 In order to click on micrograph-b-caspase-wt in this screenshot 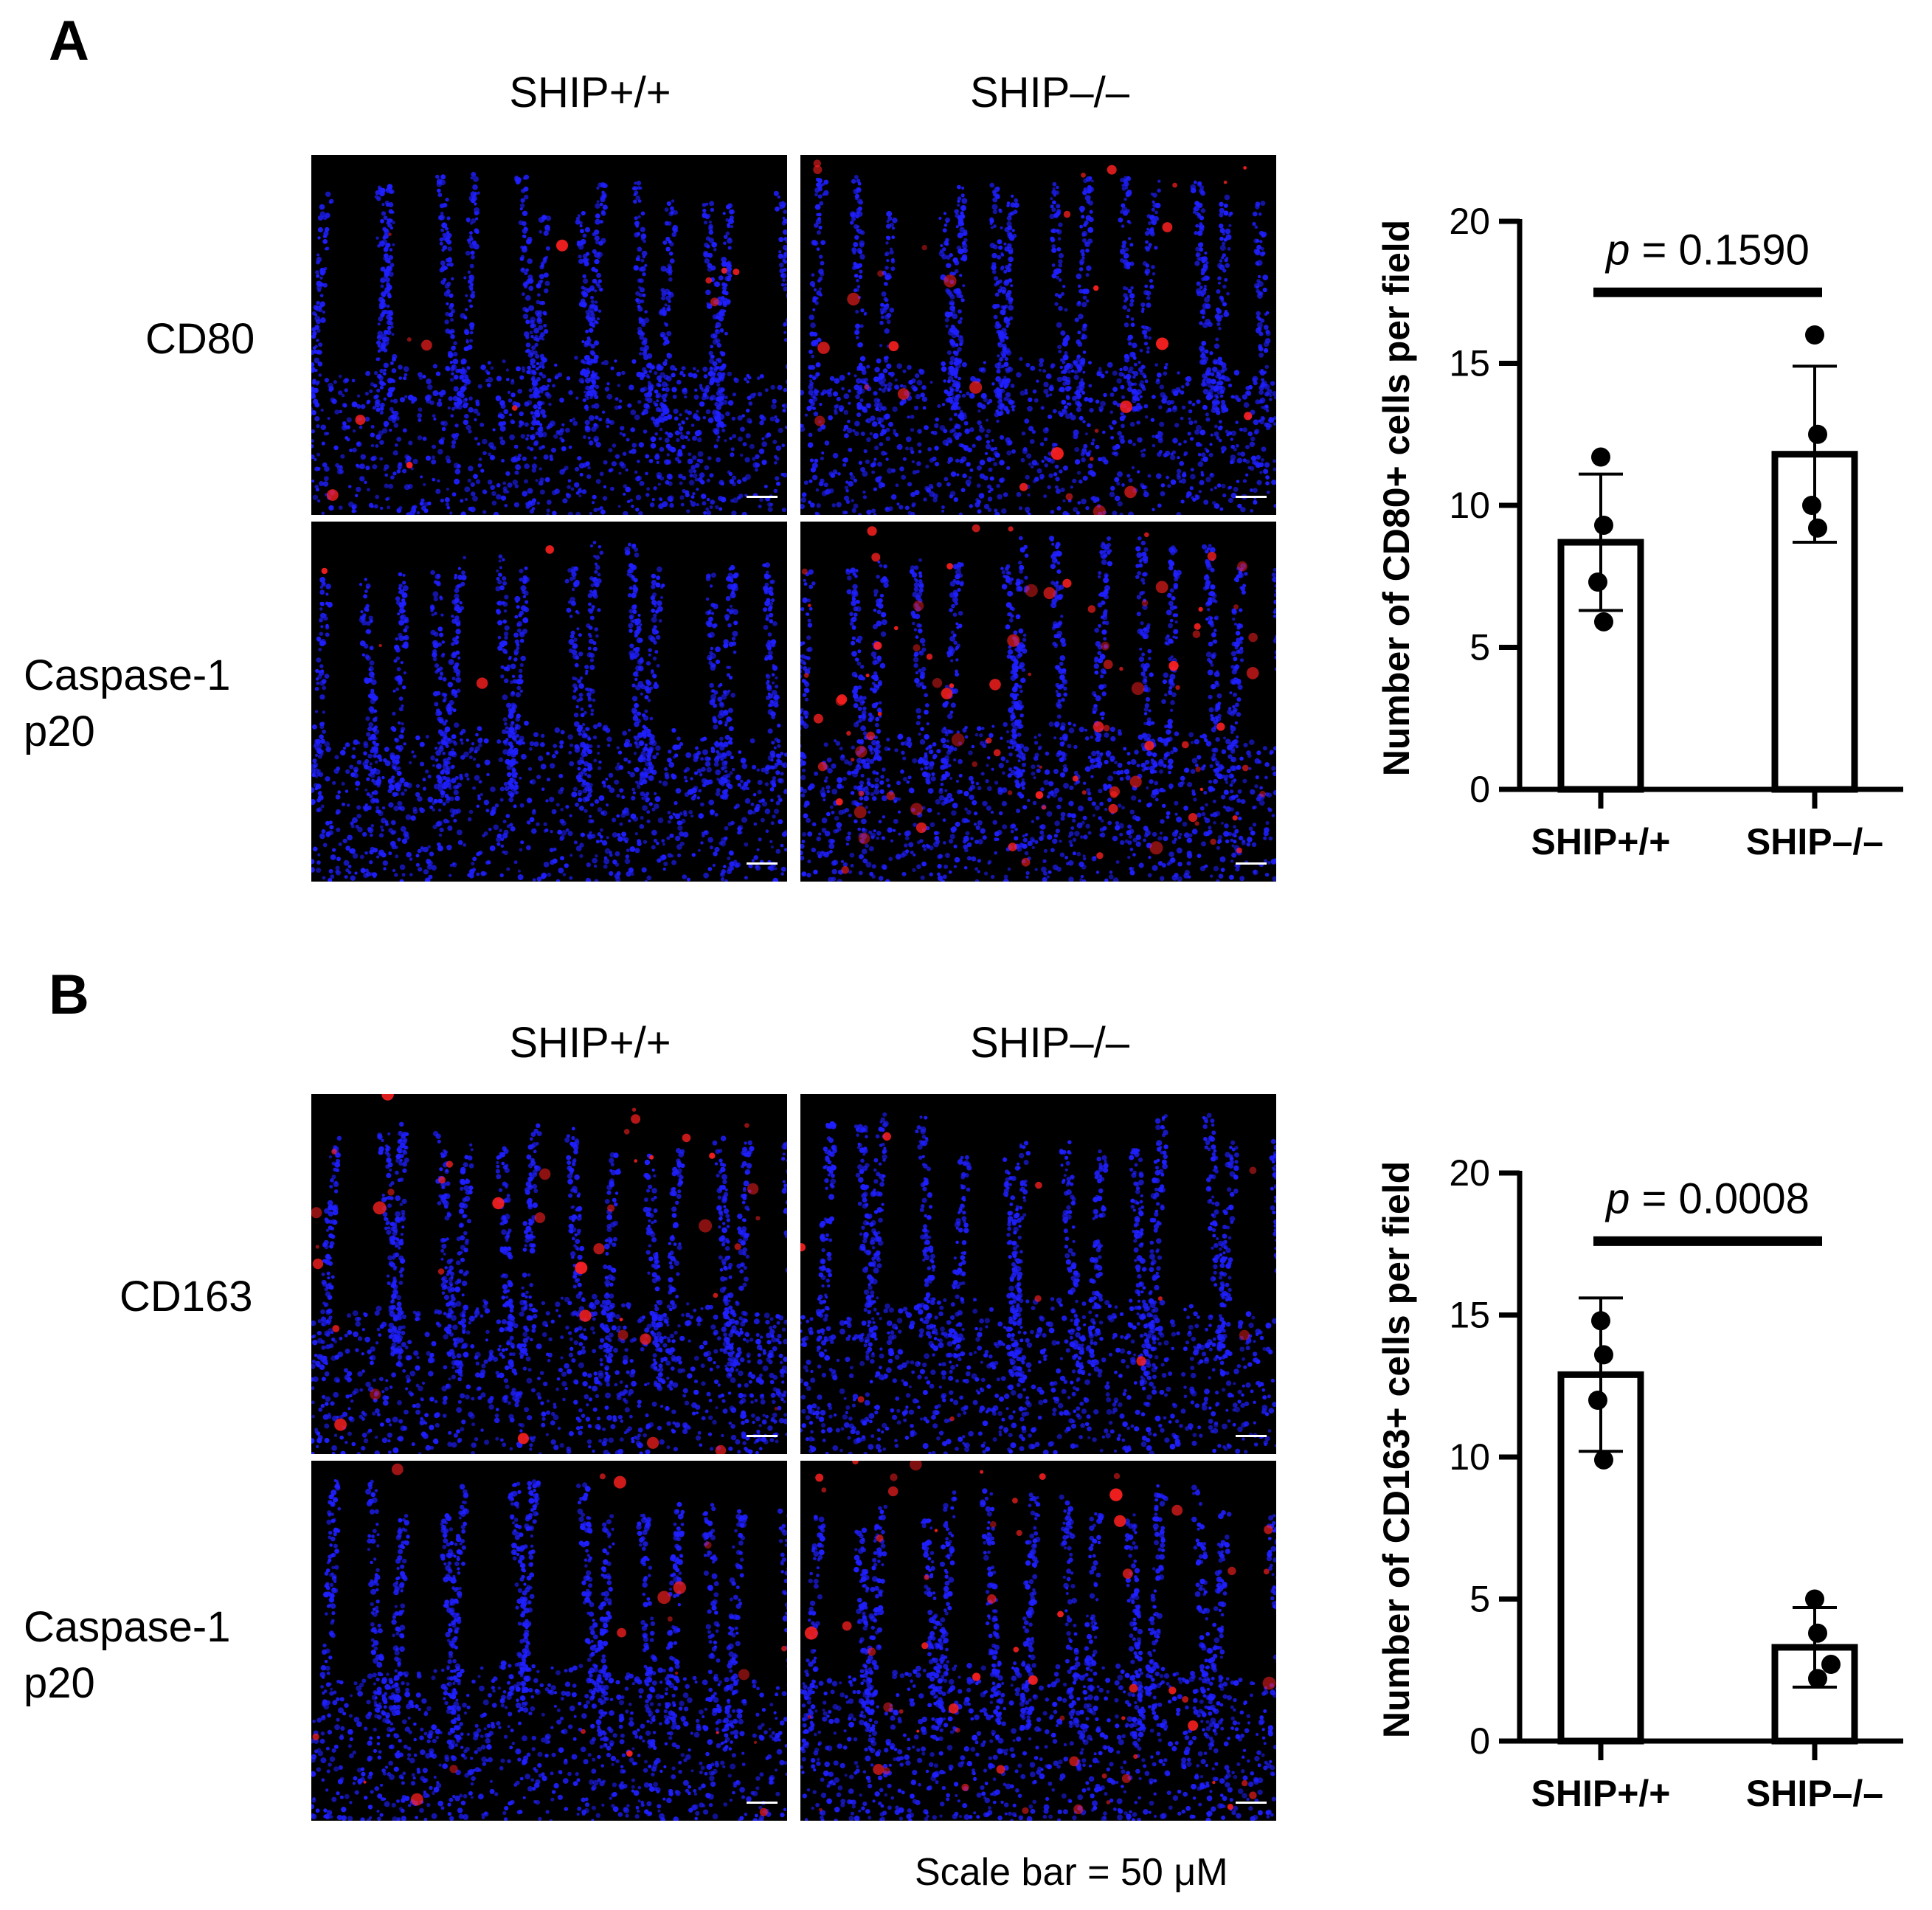, I will do `click(549, 1641)`.